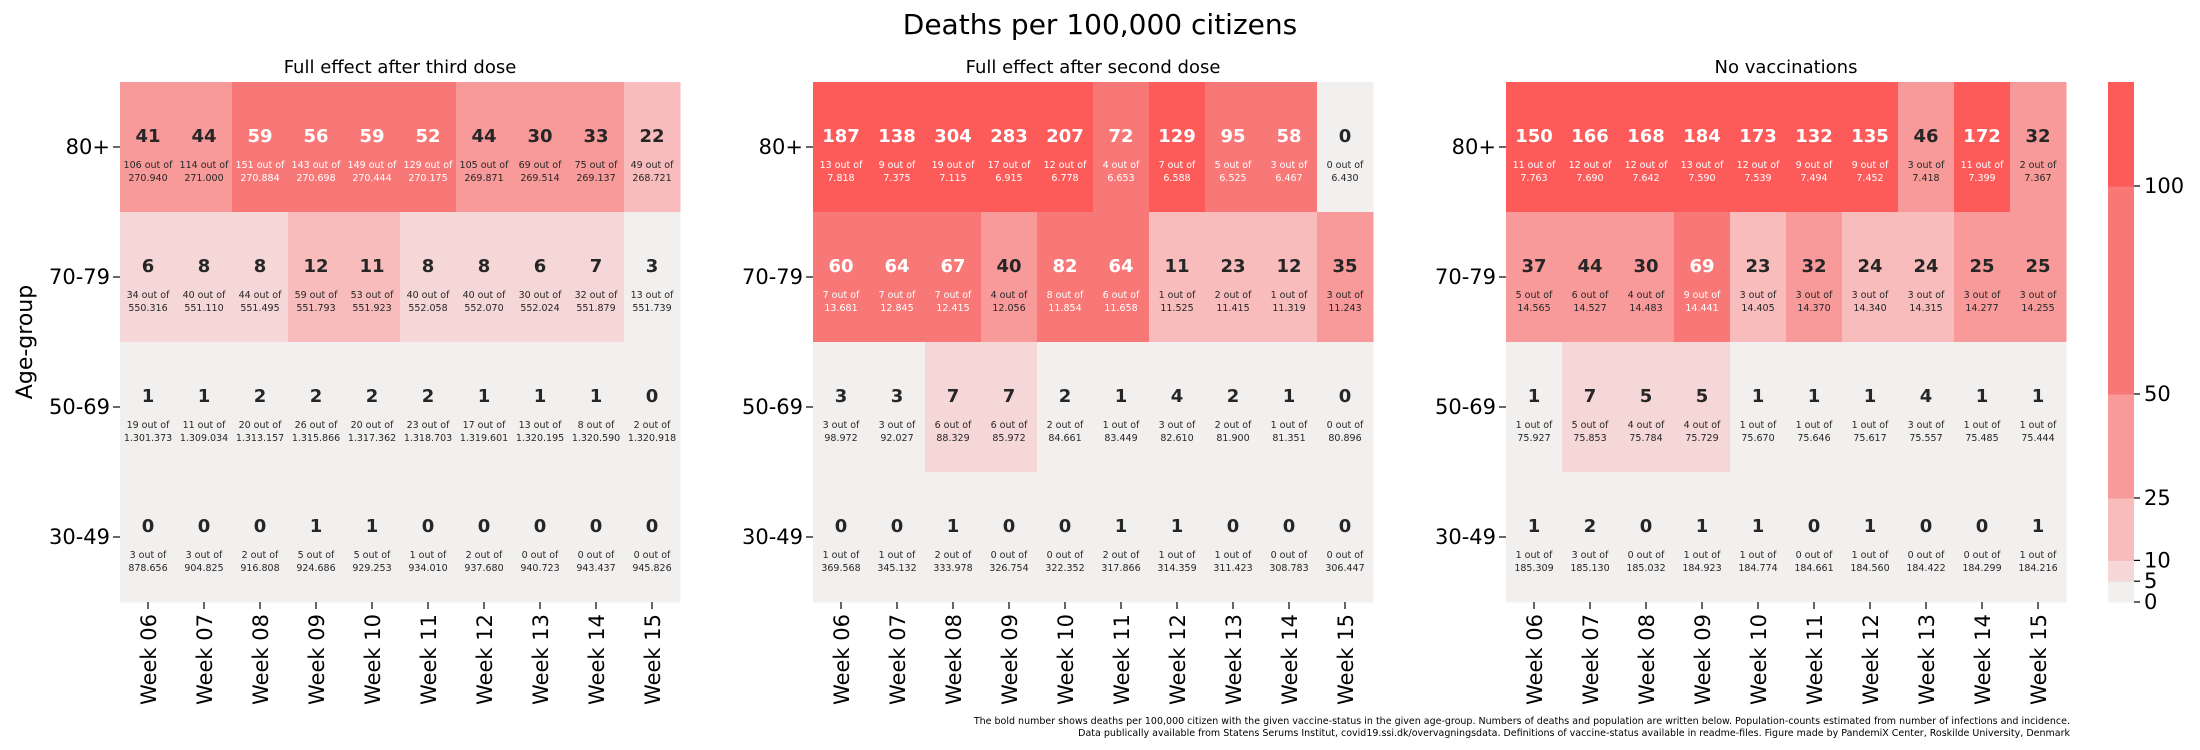 The height and width of the screenshot is (750, 2200). What do you see at coordinates (1533, 178) in the screenshot?
I see `cell-detail-line-2: 7.763` at bounding box center [1533, 178].